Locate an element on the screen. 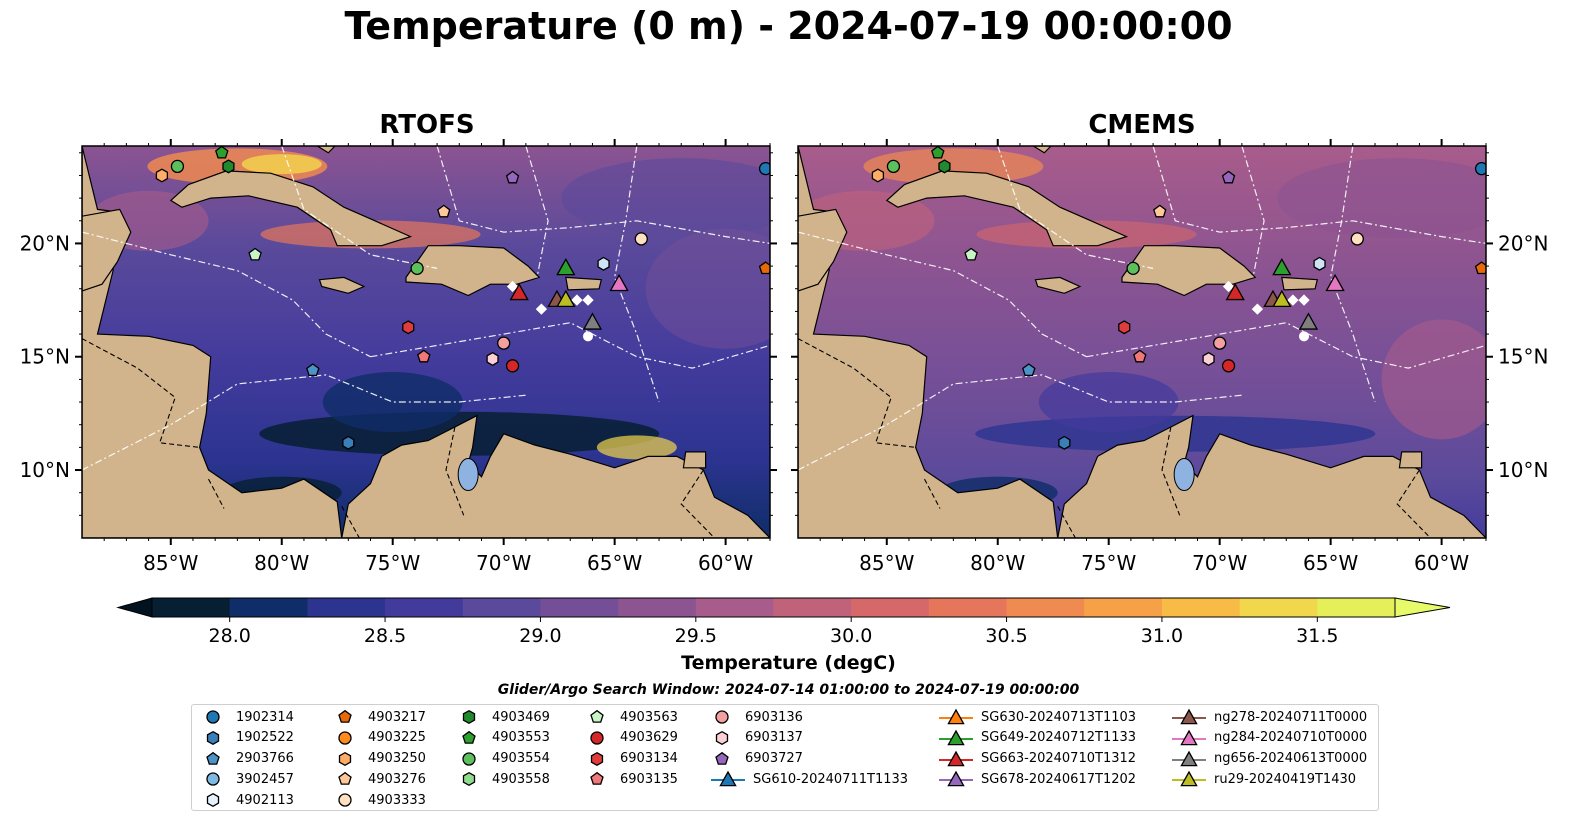  colorbar-tick: 31.5 is located at coordinates (1317, 636).